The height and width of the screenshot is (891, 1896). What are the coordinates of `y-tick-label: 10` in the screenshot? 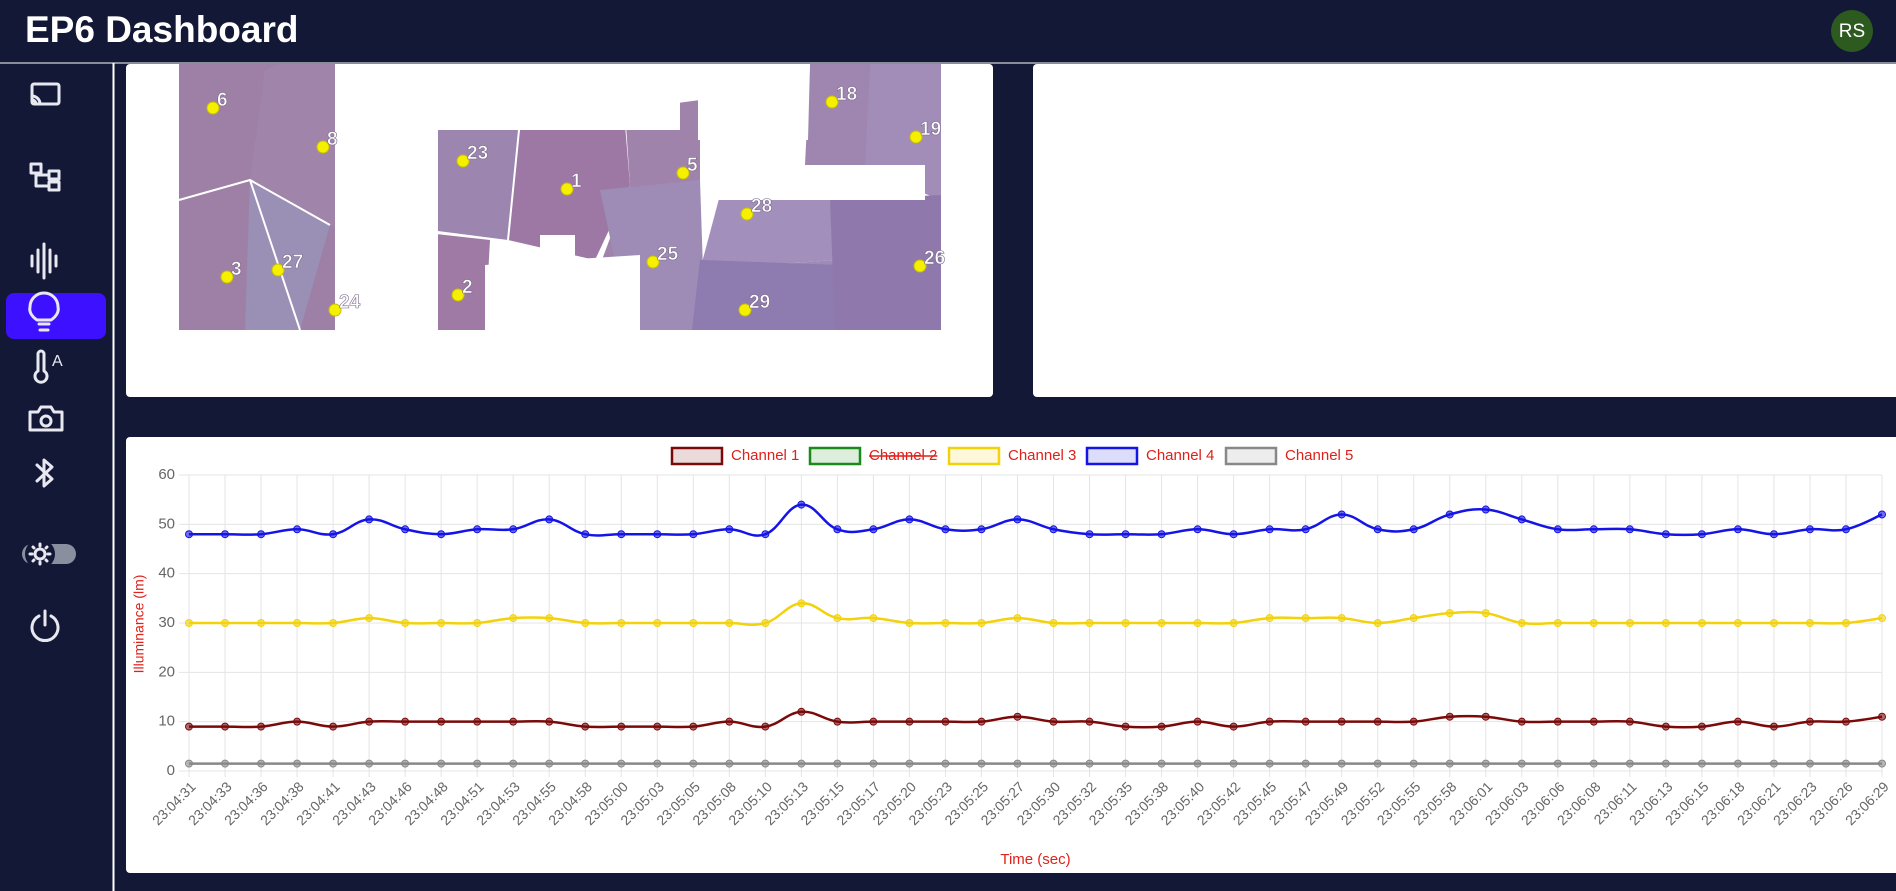 It's located at (166, 721).